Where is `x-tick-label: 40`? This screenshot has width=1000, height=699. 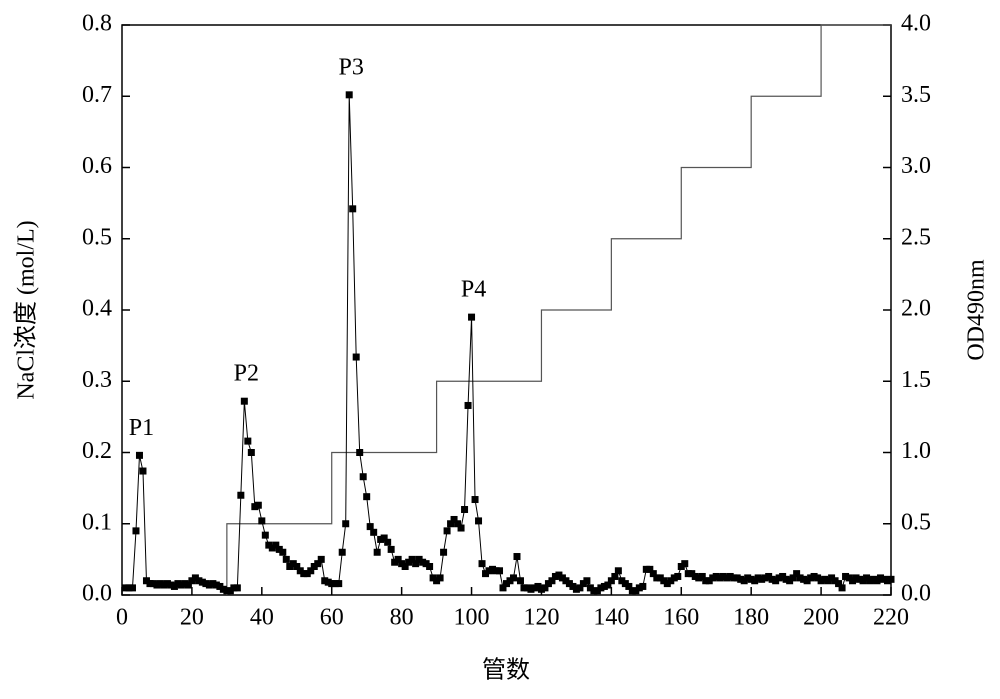 x-tick-label: 40 is located at coordinates (262, 618).